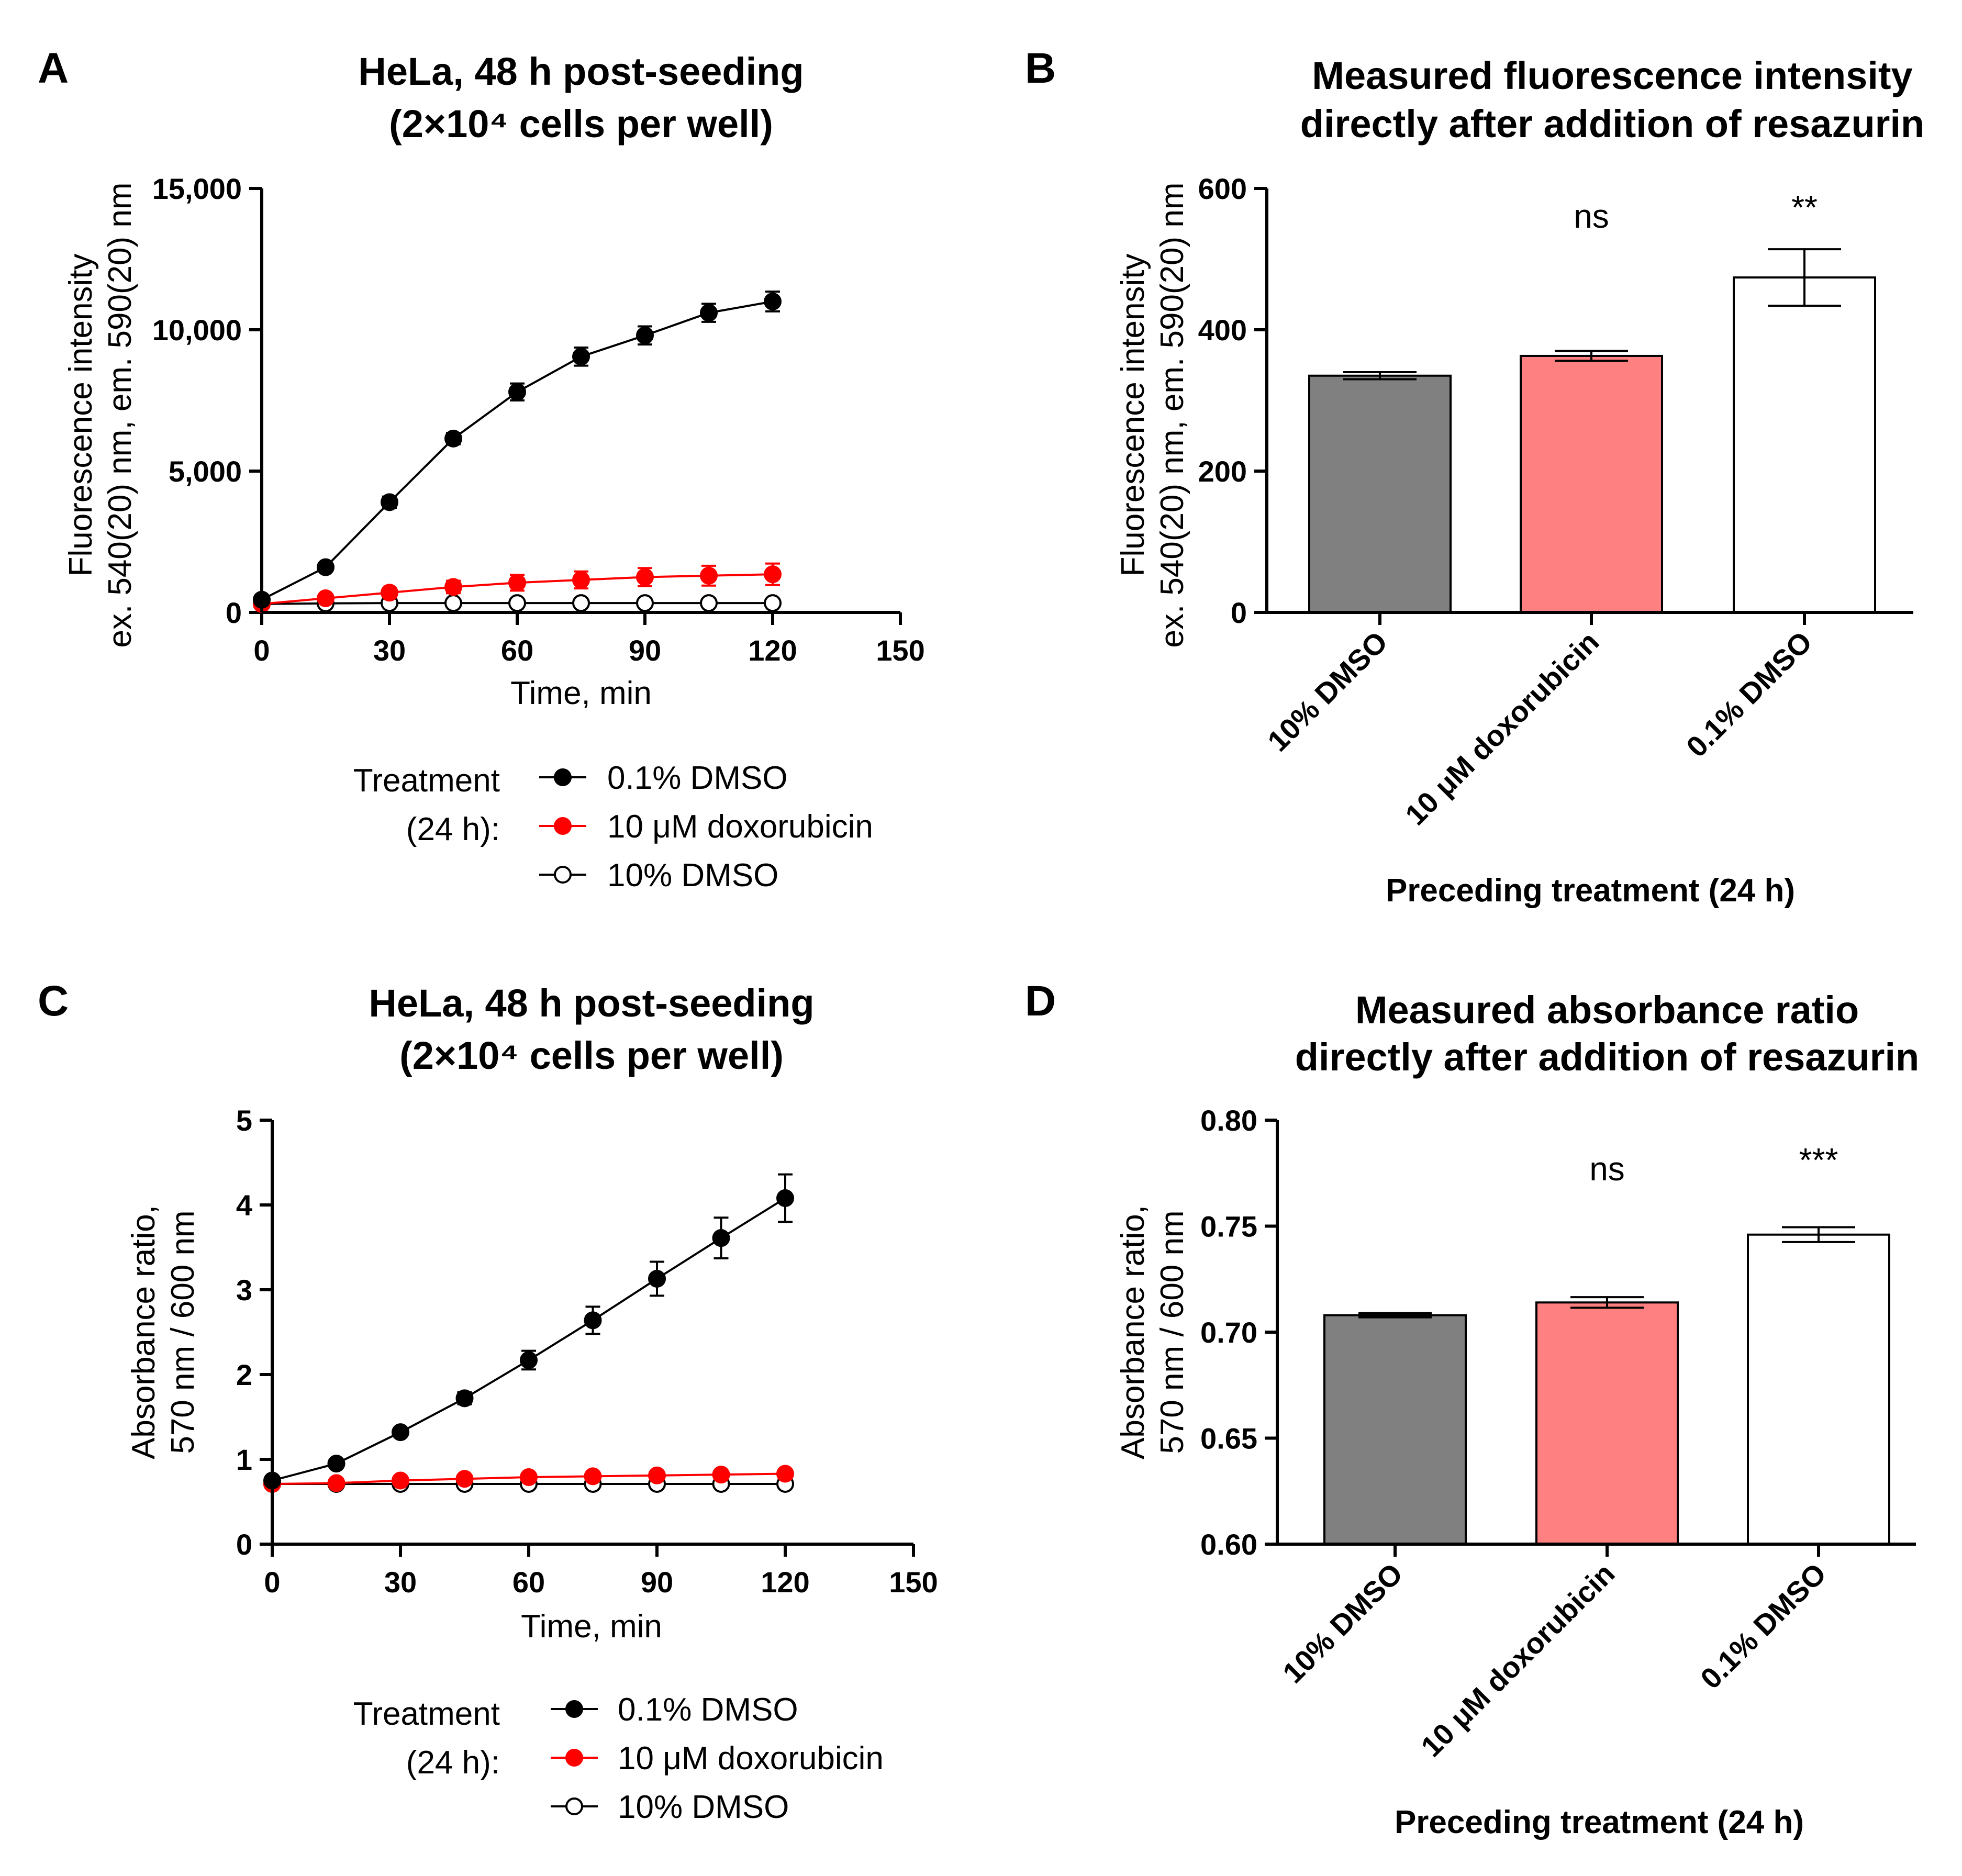 Image resolution: width=1962 pixels, height=1876 pixels. Describe the element at coordinates (1239, 612) in the screenshot. I see `panel-b-ytick-label: 0` at that location.